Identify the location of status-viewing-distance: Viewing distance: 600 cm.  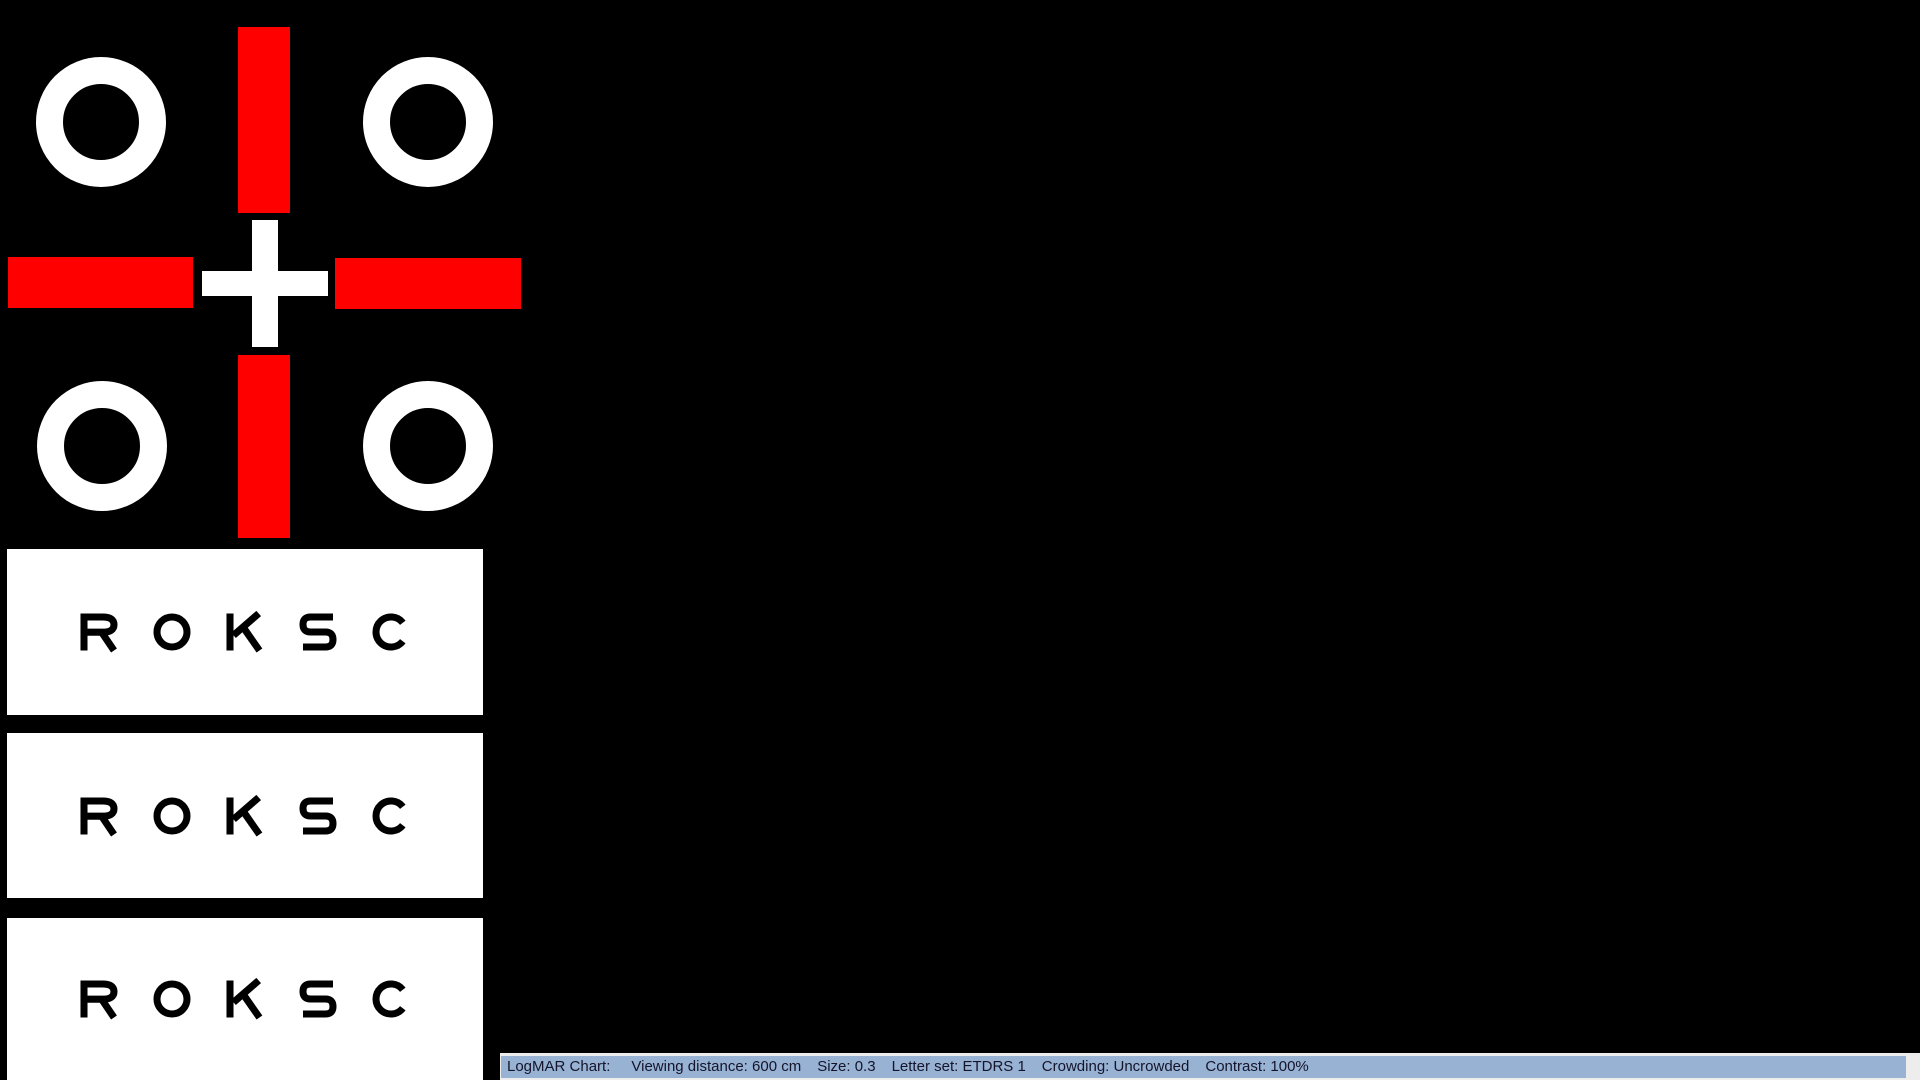
(716, 1066).